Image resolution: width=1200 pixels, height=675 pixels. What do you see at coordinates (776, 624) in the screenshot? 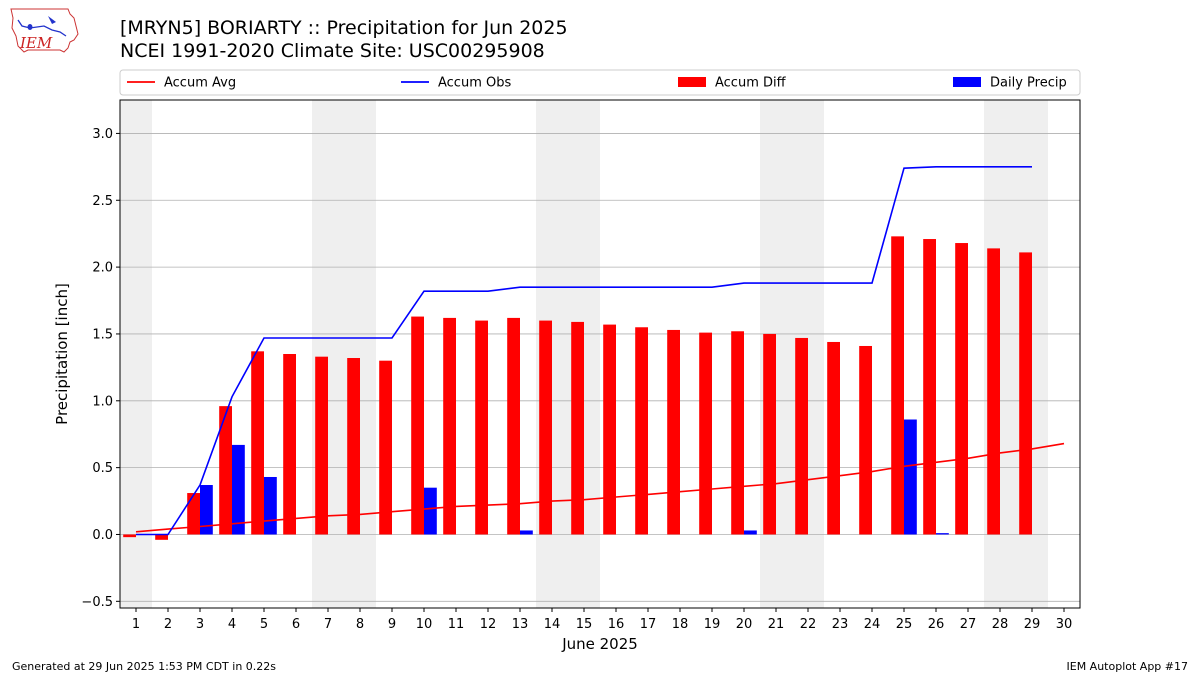
I see `x-tick-label: 21` at bounding box center [776, 624].